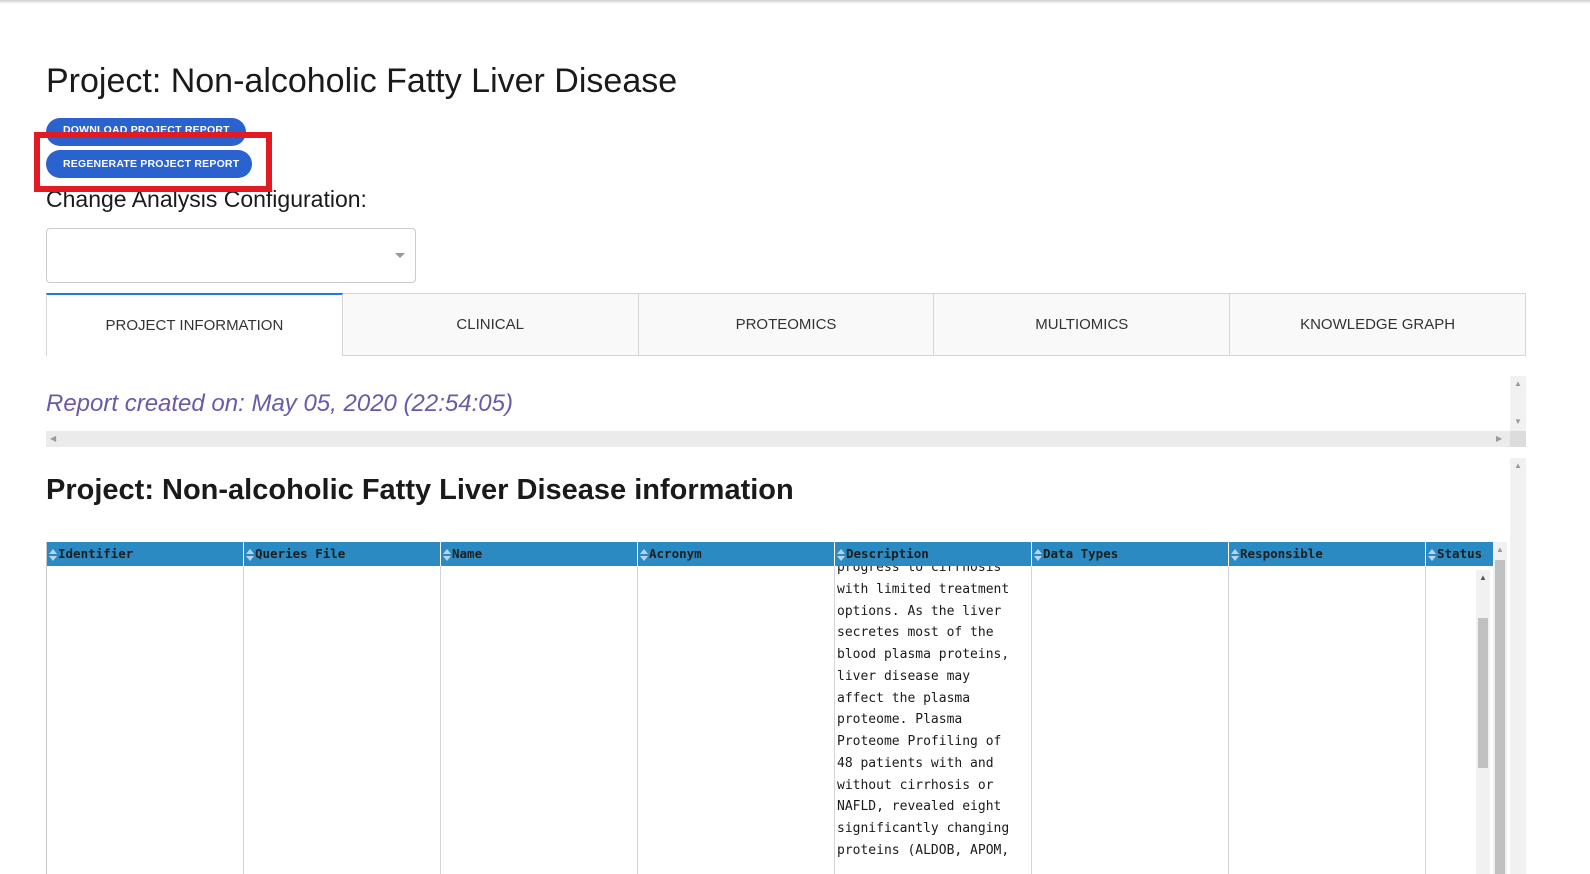 The image size is (1590, 874). I want to click on config-label: Change Analysis Configuration:, so click(206, 201).